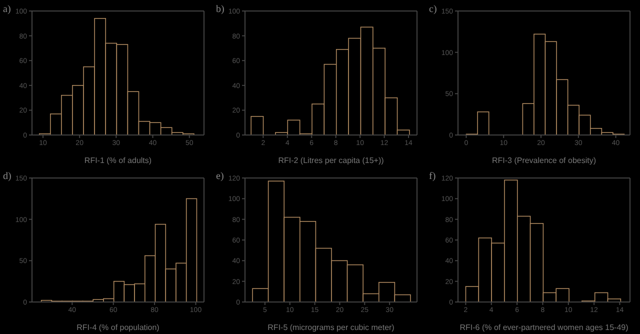 The width and height of the screenshot is (640, 334). I want to click on chart-title: a), so click(7, 9).